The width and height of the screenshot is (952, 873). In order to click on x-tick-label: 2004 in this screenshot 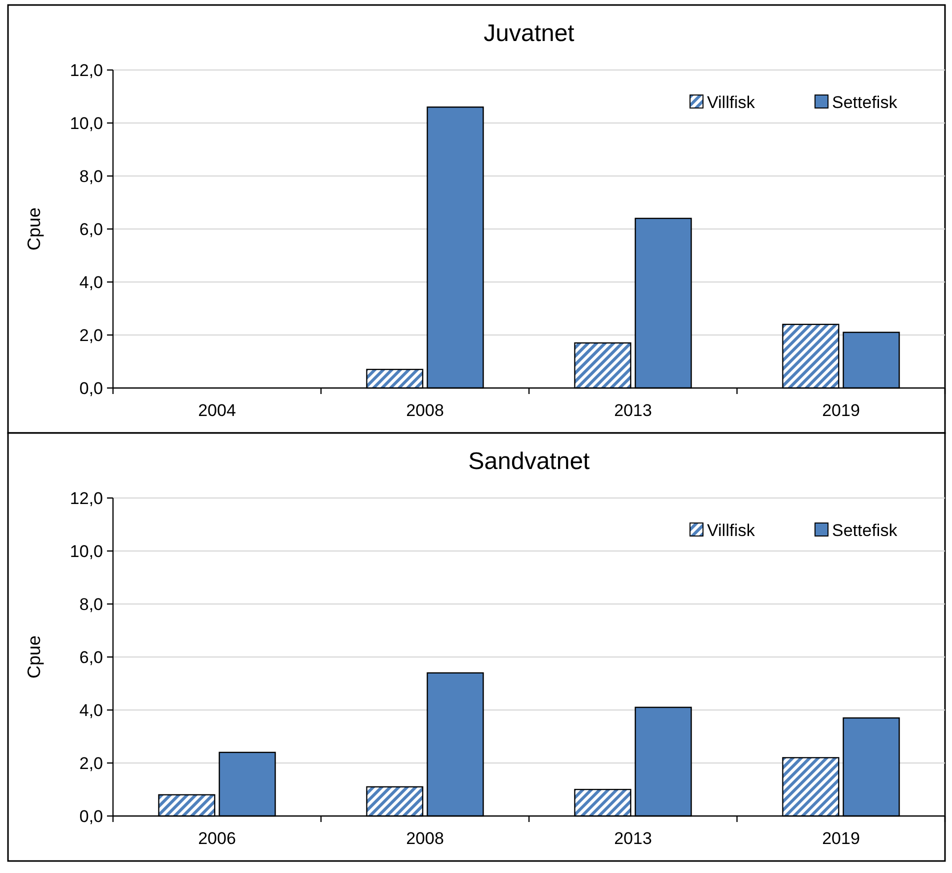, I will do `click(217, 410)`.